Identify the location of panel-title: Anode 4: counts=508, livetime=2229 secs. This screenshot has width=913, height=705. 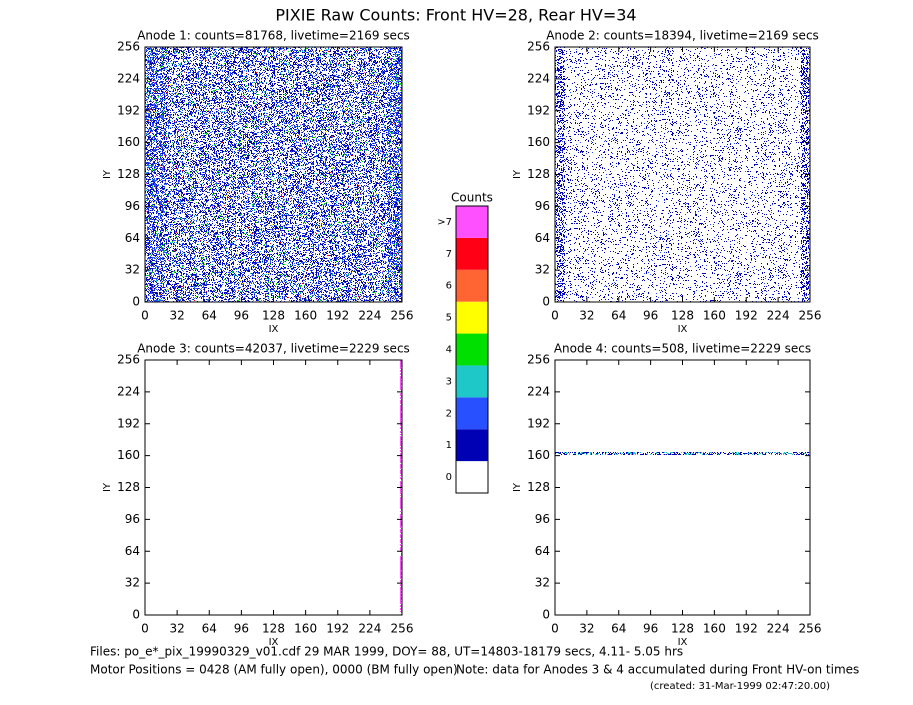
(682, 349).